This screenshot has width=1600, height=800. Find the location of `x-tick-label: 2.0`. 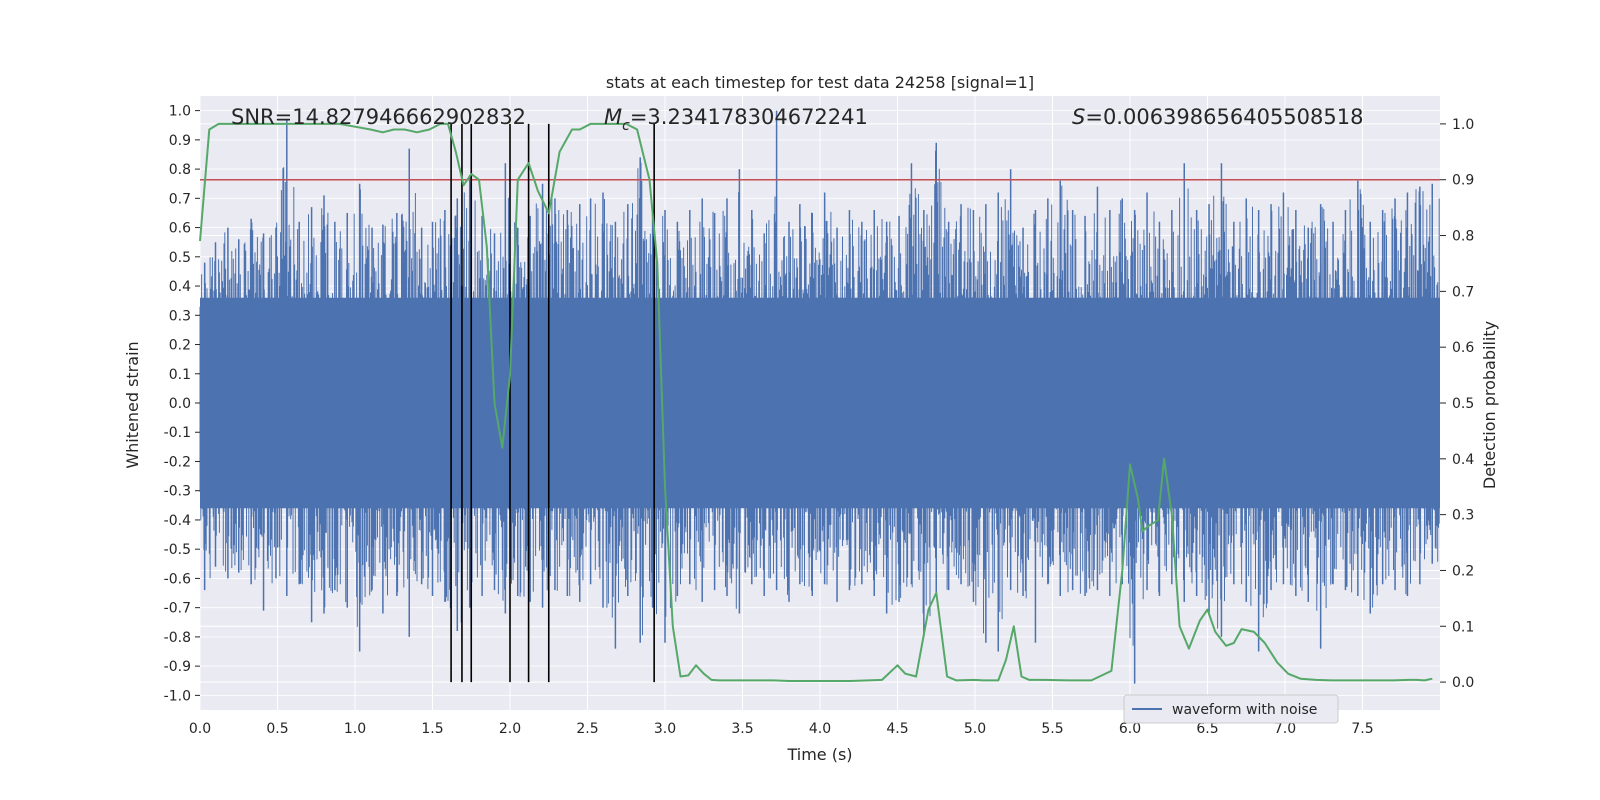

x-tick-label: 2.0 is located at coordinates (510, 729).